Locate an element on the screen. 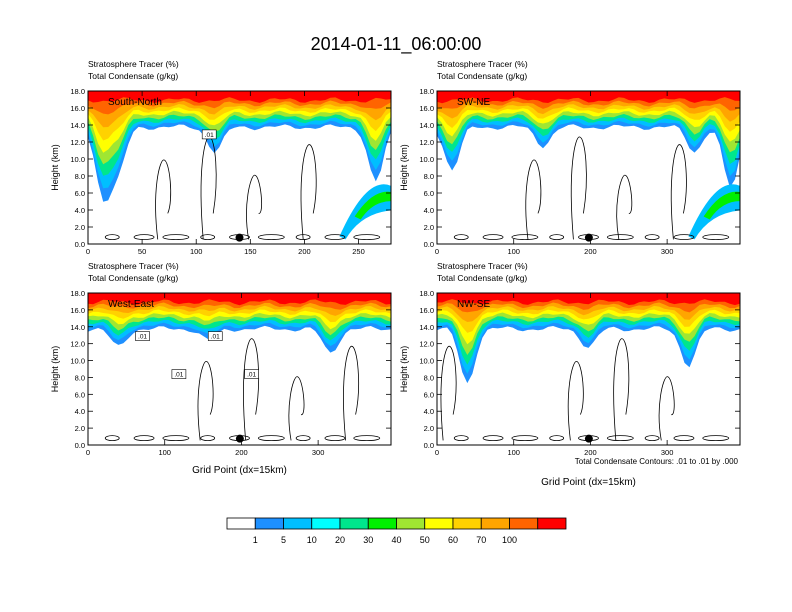  colorbar-label: 20 is located at coordinates (340, 540).